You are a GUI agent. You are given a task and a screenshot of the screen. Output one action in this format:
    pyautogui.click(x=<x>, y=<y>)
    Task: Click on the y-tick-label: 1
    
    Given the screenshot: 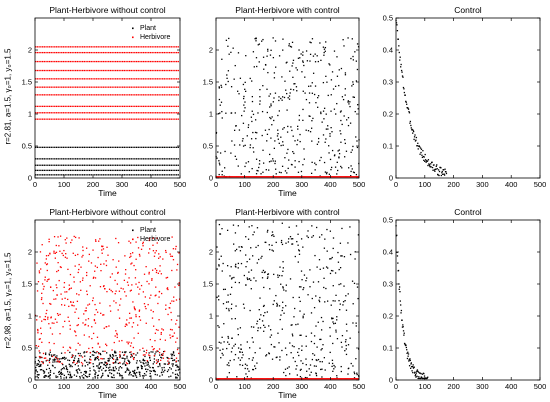 What is the action you would take?
    pyautogui.click(x=211, y=114)
    